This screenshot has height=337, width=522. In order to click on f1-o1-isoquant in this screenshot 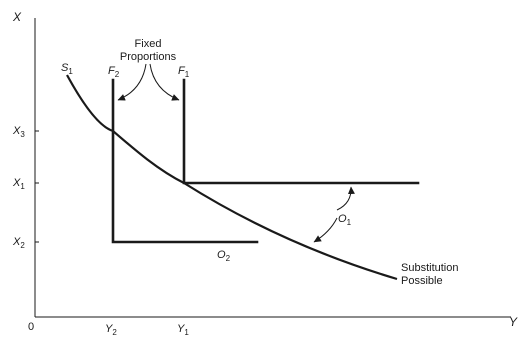, I will do `click(301, 131)`.